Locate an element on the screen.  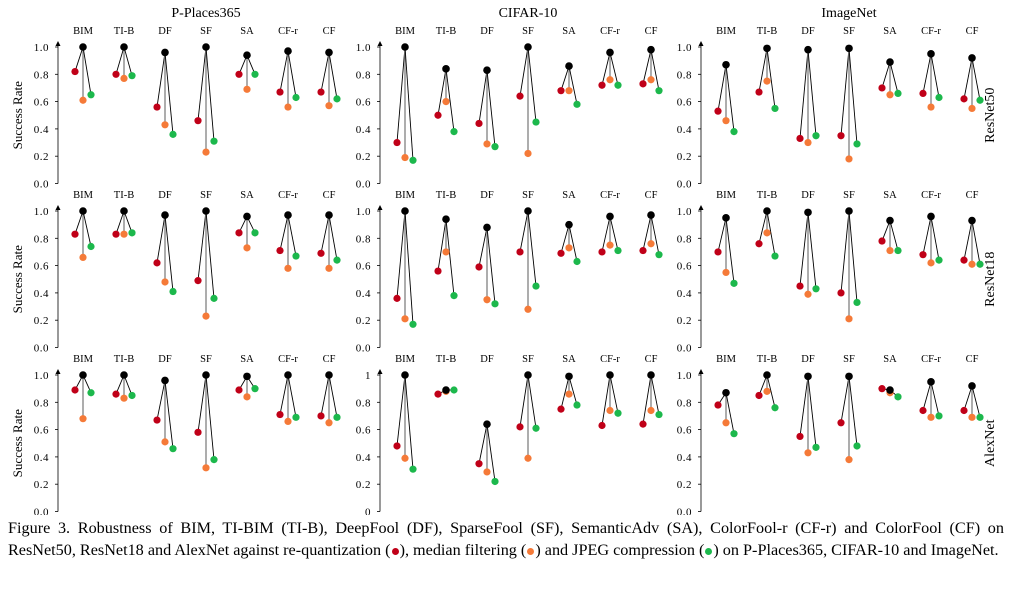
point-jpeg-compression-cf-r is located at coordinates (618, 85).